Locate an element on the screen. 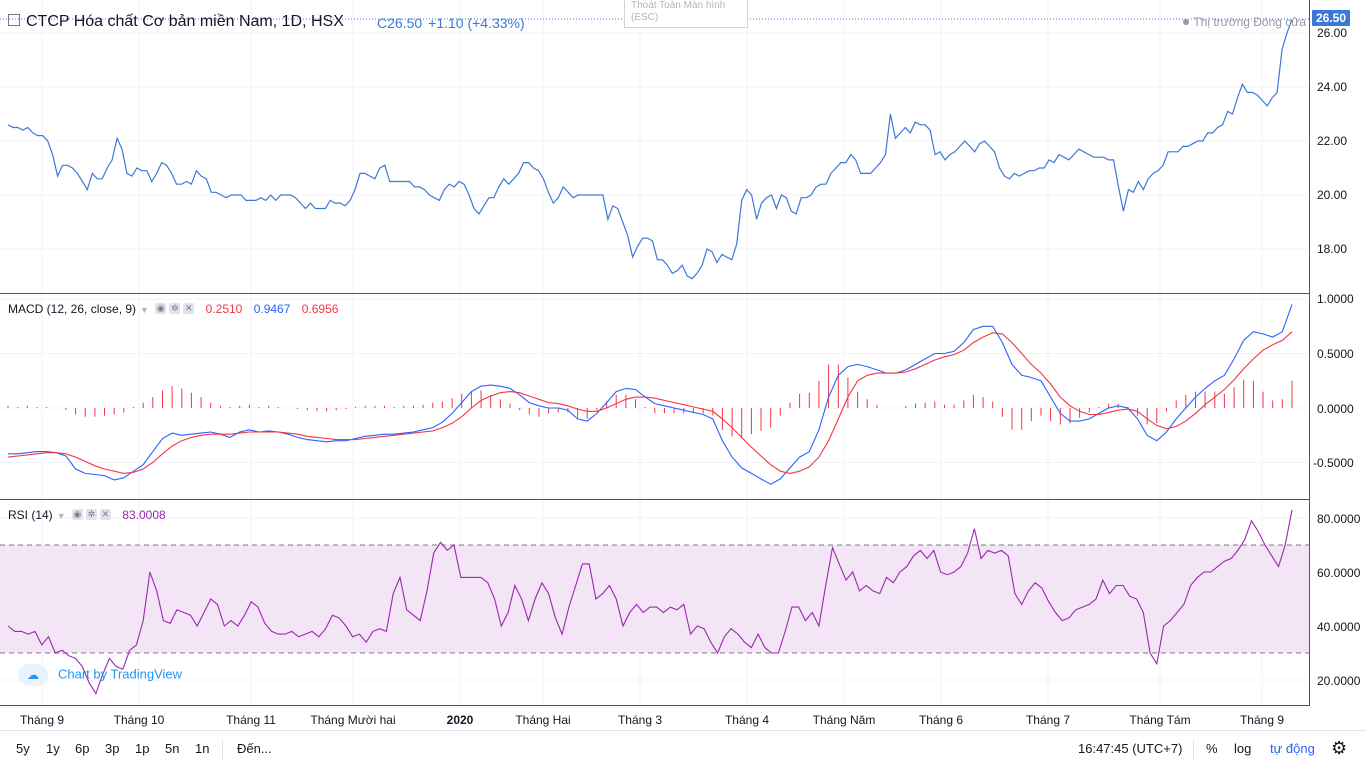 The height and width of the screenshot is (769, 1366). time-tick: 2020 is located at coordinates (460, 720).